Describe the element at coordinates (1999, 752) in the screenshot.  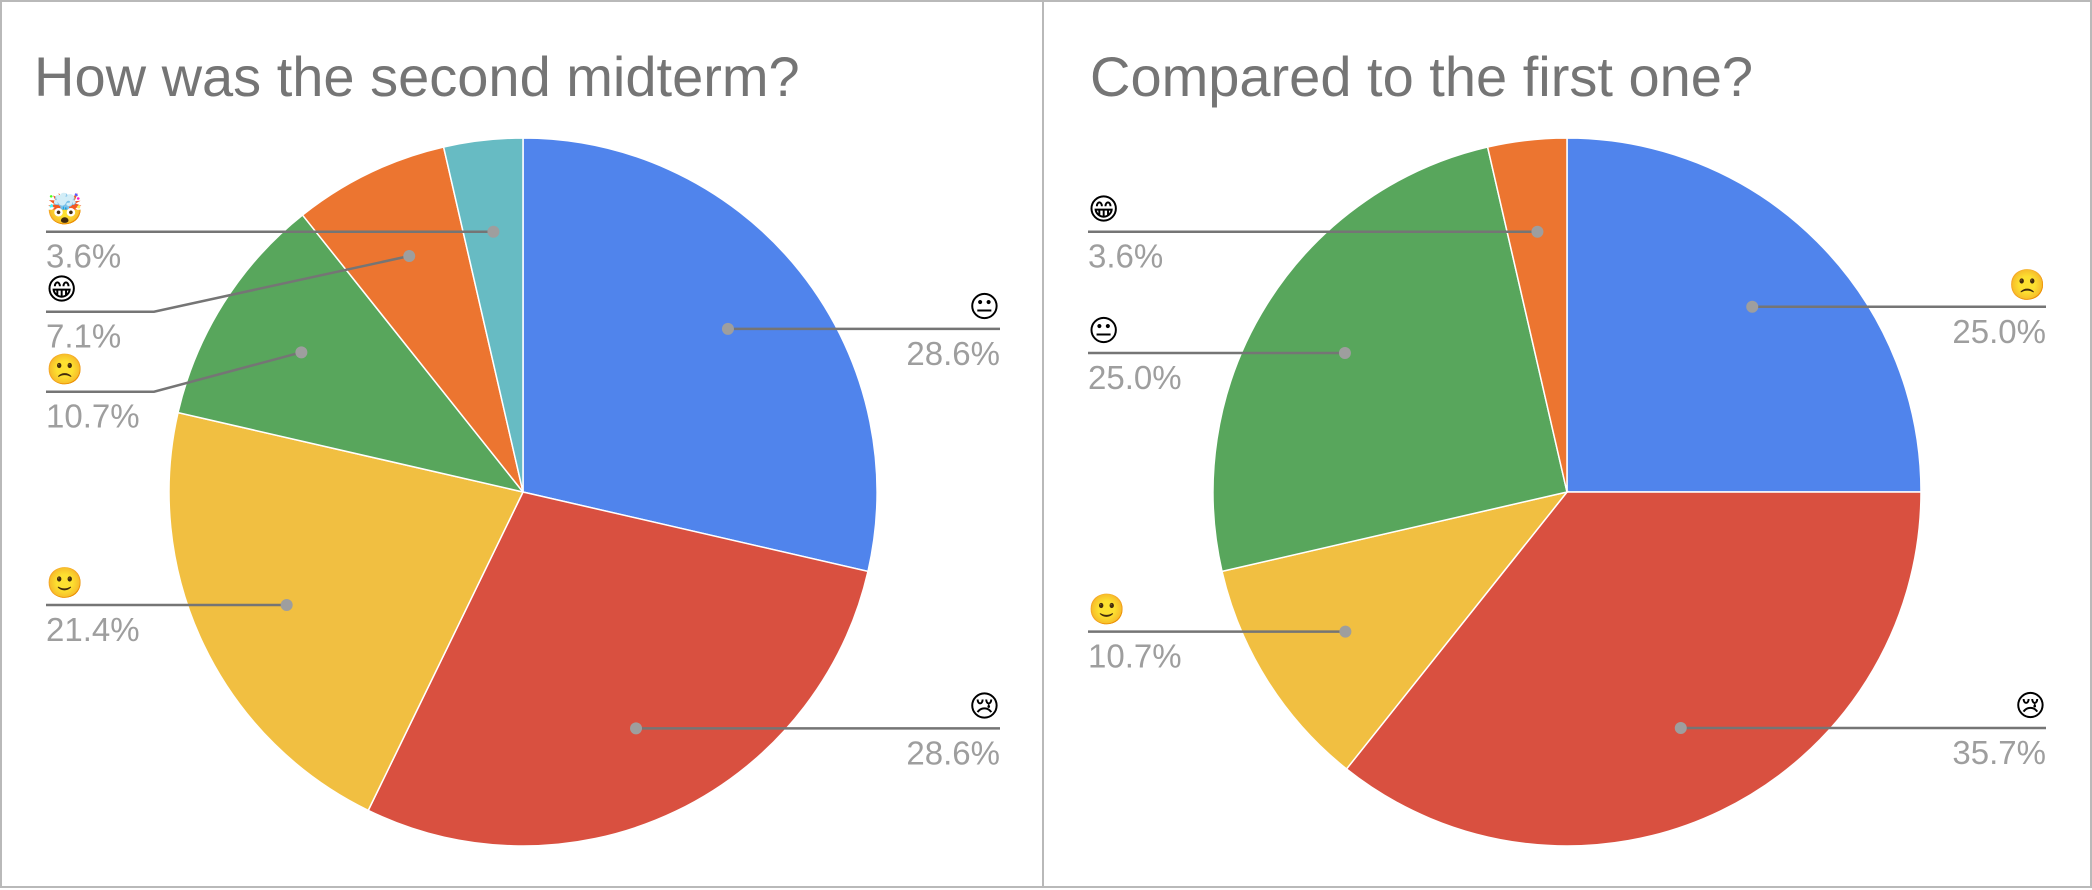
I see `slice-percent-label: 35.7%` at that location.